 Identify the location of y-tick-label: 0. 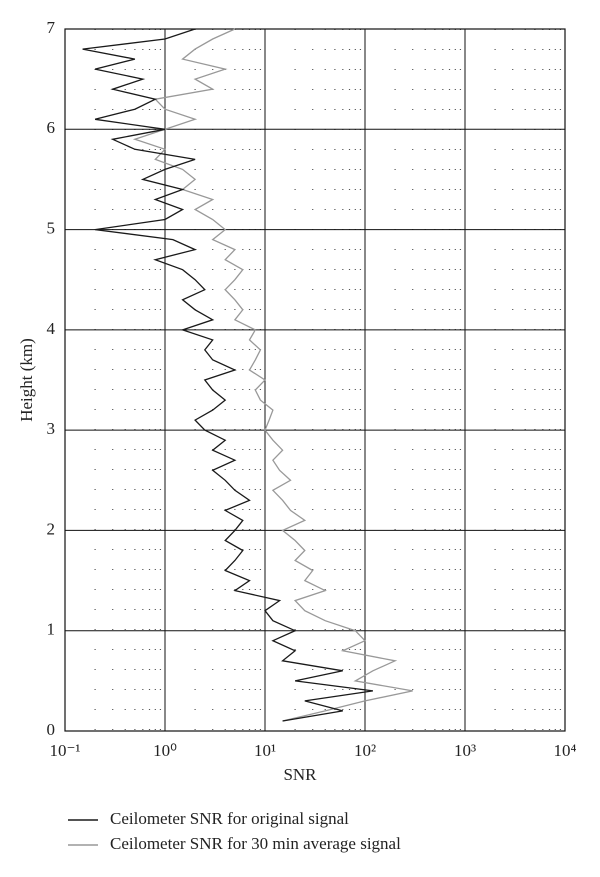
(51, 729).